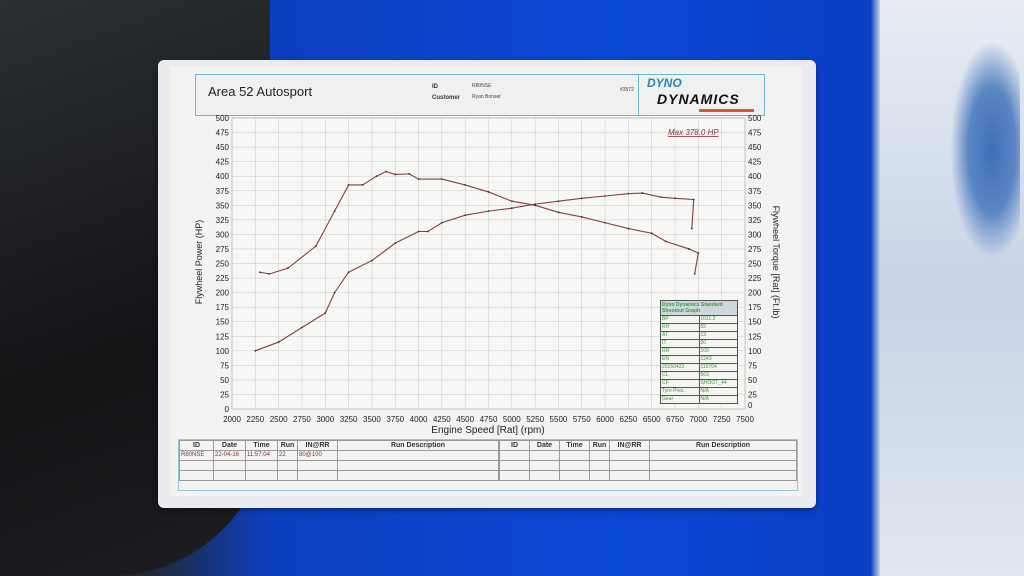 Image resolution: width=1024 pixels, height=576 pixels. What do you see at coordinates (224, 380) in the screenshot?
I see `y-tick-label: 50` at bounding box center [224, 380].